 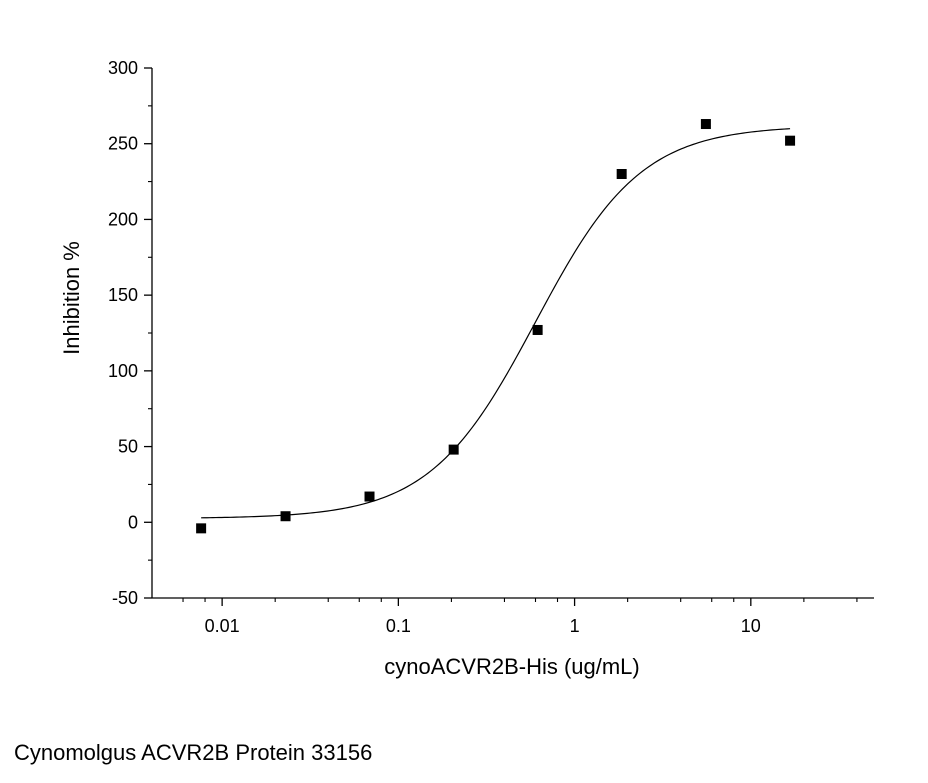 What do you see at coordinates (222, 626) in the screenshot?
I see `x-tick-label: 0.01` at bounding box center [222, 626].